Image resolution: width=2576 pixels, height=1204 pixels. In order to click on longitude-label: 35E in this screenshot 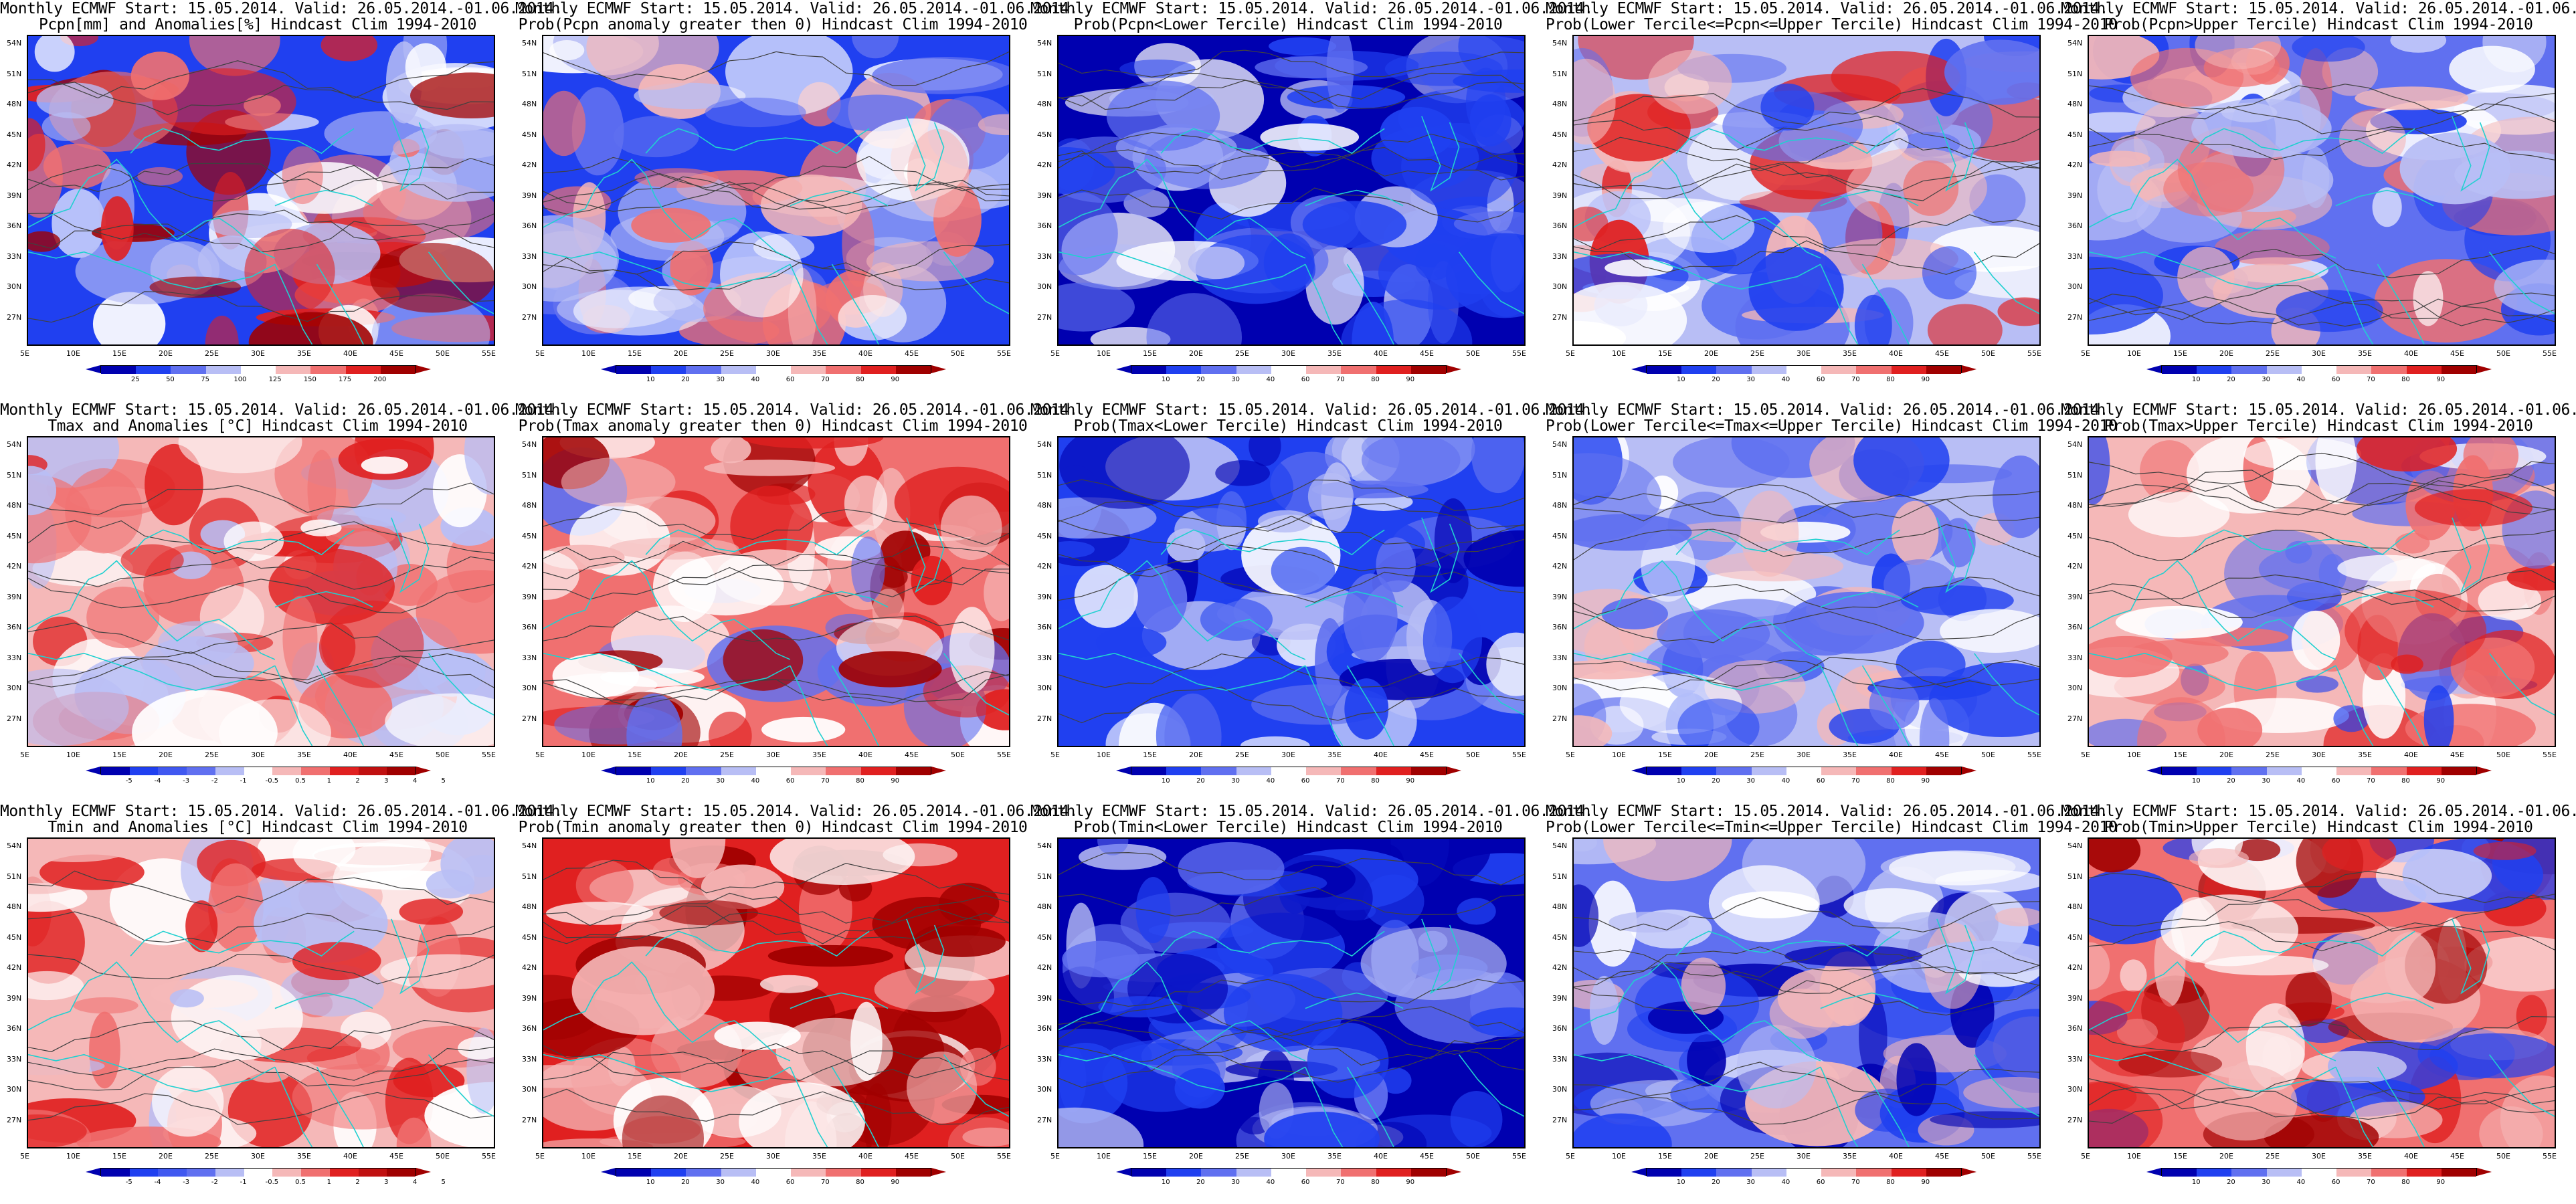, I will do `click(819, 1156)`.